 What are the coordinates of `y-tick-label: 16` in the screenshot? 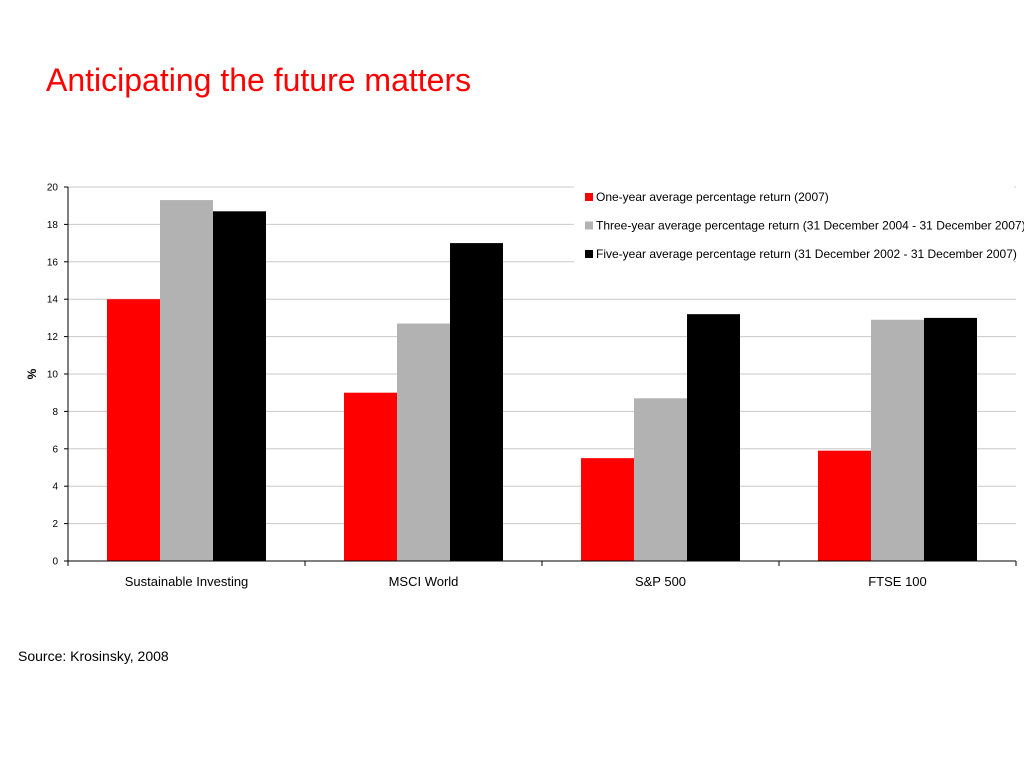 It's located at (53, 262).